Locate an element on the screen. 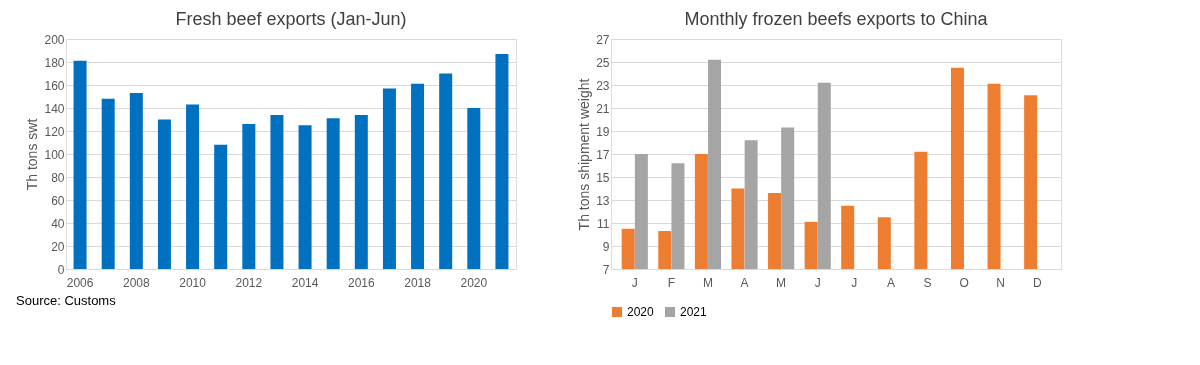  y-axis-title: Th tons shipment weight is located at coordinates (584, 154).